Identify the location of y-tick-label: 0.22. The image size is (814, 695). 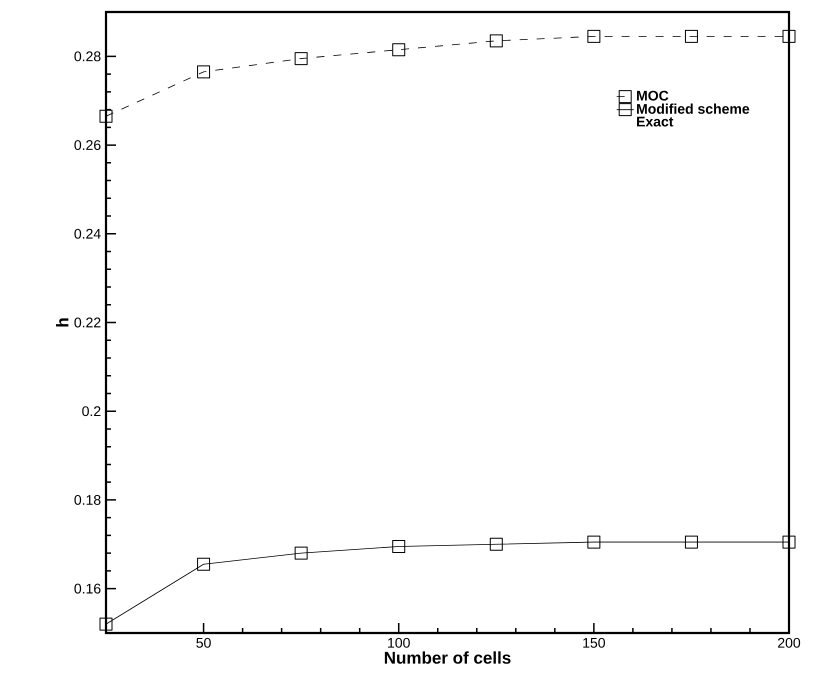
(87, 323).